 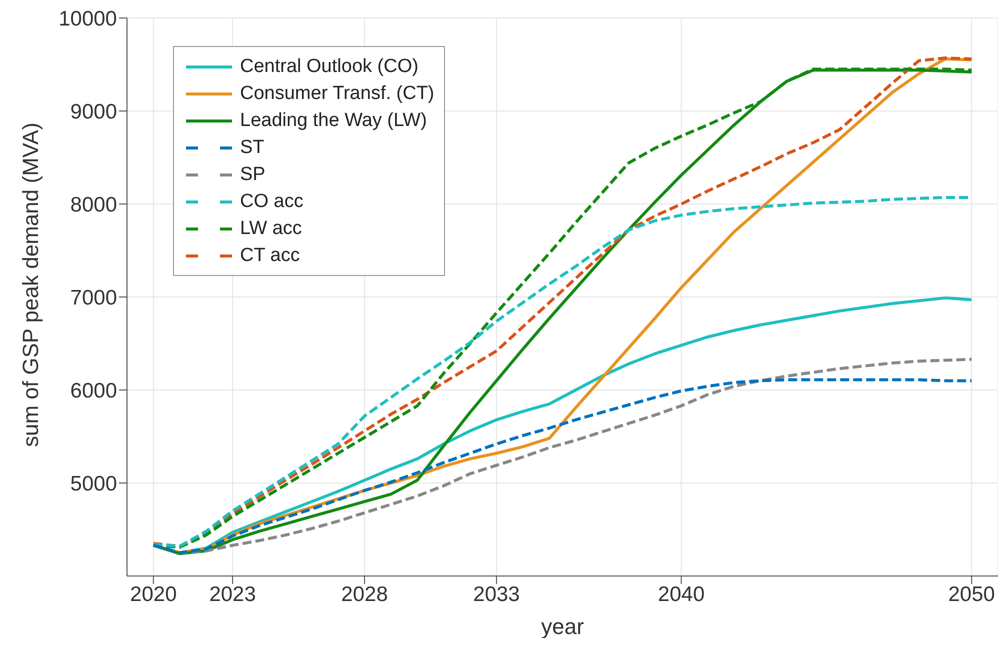 I want to click on legend-label: CO acc, so click(x=272, y=201).